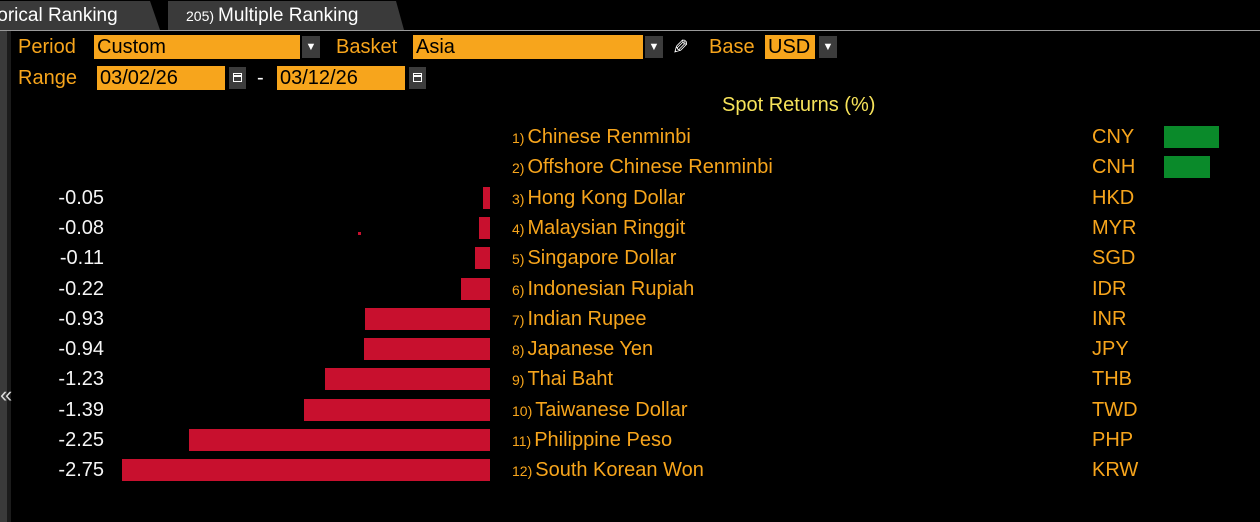 This screenshot has width=1260, height=522. I want to click on tab-label: Multiple Ranking, so click(288, 15).